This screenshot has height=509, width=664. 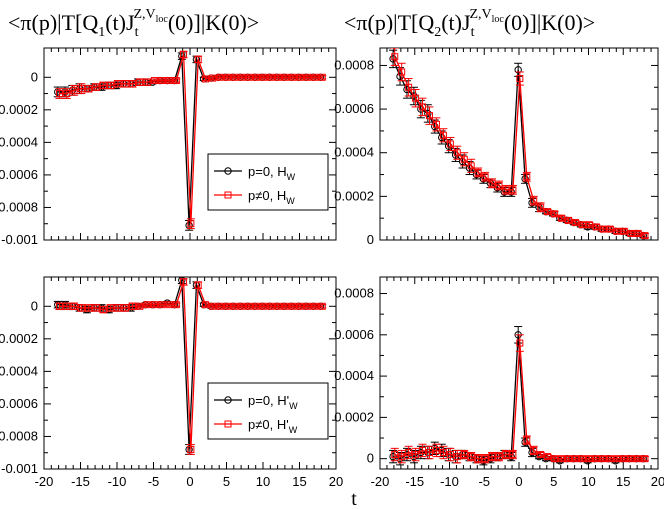 I want to click on y-tick-label: 0.0004, so click(x=354, y=152).